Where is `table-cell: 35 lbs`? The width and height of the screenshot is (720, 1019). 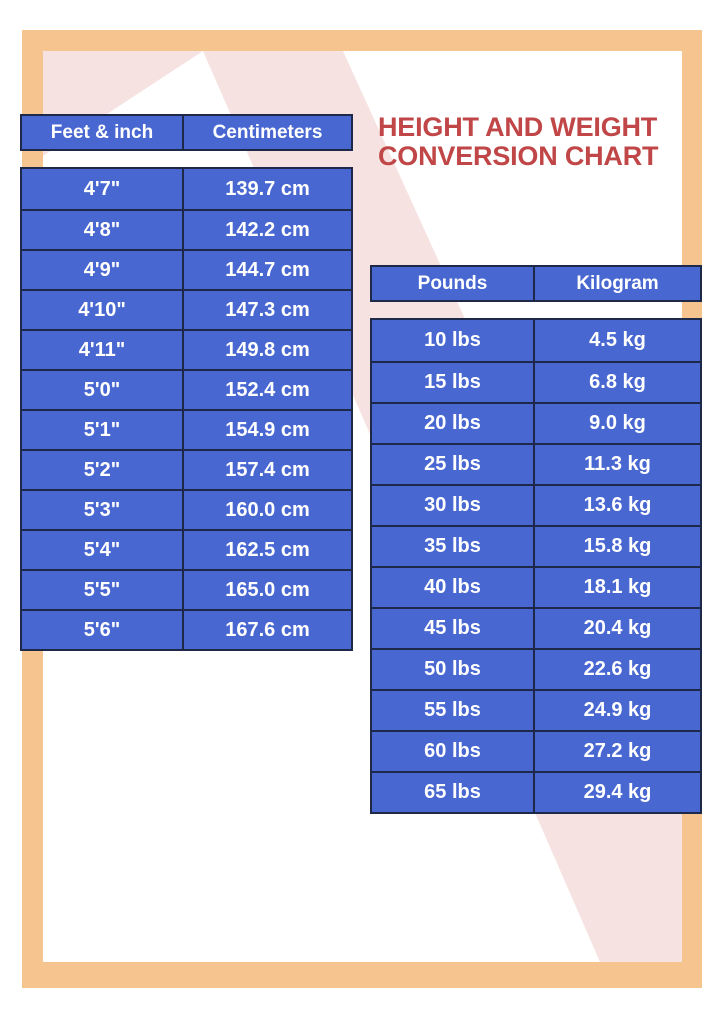 table-cell: 35 lbs is located at coordinates (452, 546).